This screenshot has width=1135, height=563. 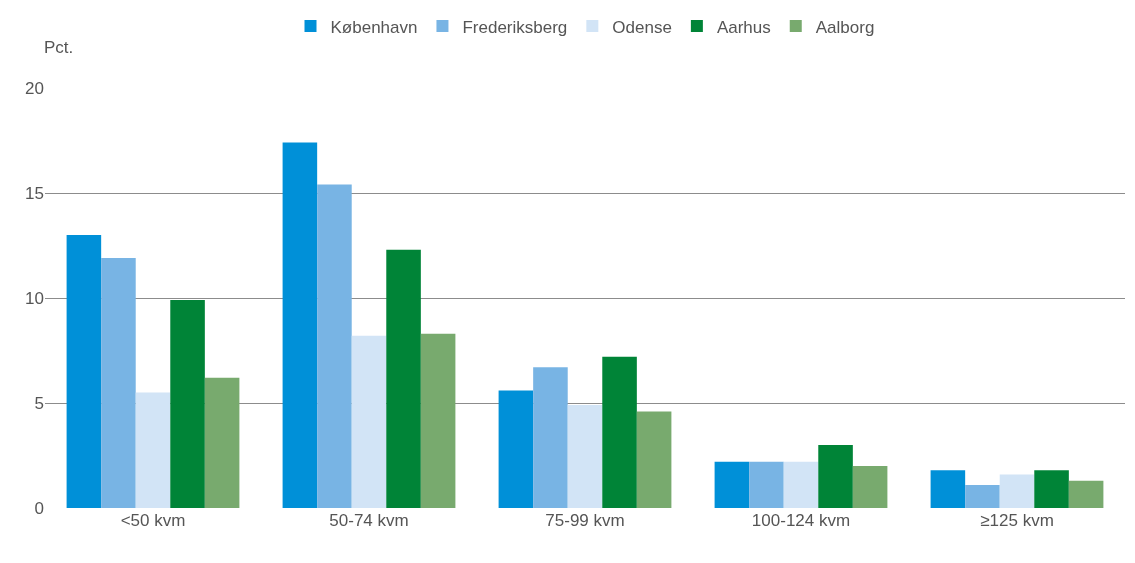 What do you see at coordinates (642, 27) in the screenshot?
I see `legend-label: Odense` at bounding box center [642, 27].